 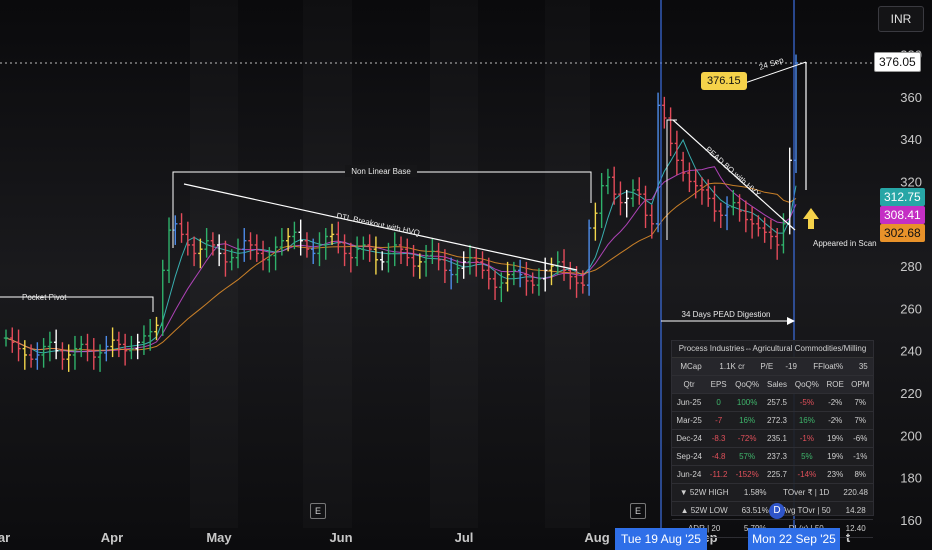 I want to click on footer-row: ▲ 52W LOW 63.51% Avg TOvr | 50 14.28, so click(x=772, y=510).